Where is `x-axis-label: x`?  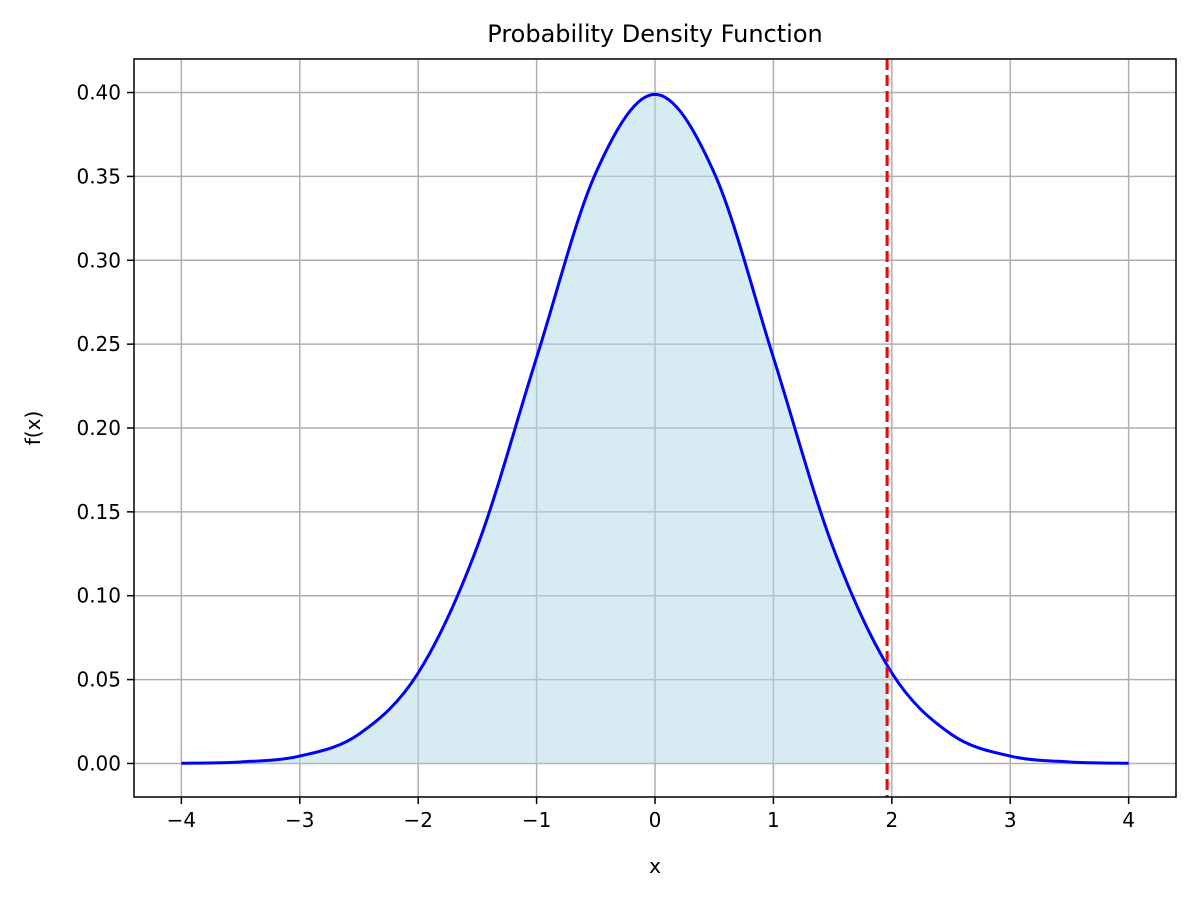 x-axis-label: x is located at coordinates (655, 866).